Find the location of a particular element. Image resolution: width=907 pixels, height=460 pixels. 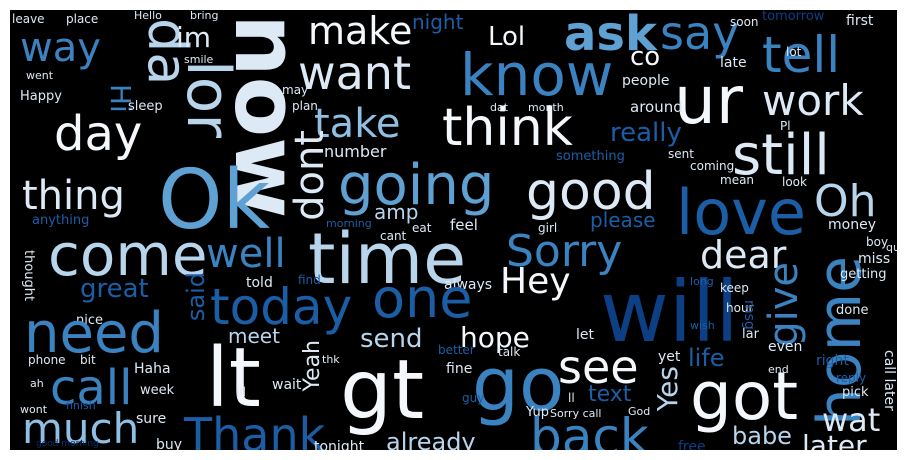

word-number: number is located at coordinates (355, 151).